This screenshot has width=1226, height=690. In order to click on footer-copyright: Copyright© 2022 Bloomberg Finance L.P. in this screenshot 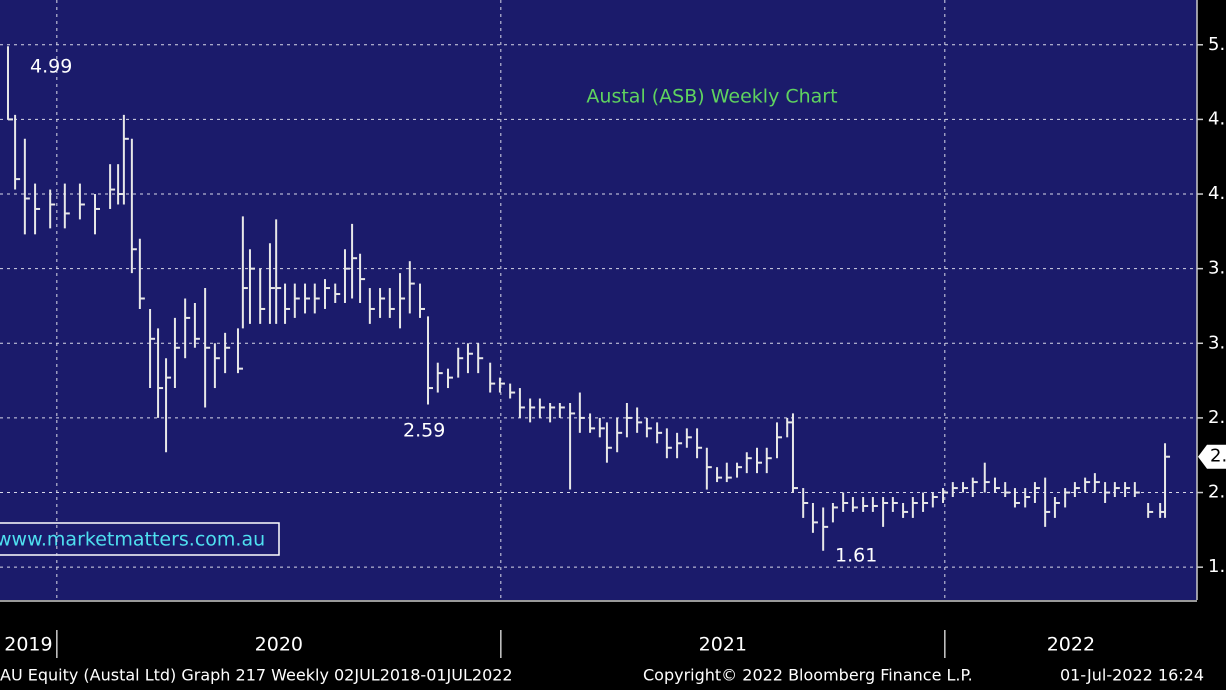, I will do `click(808, 675)`.